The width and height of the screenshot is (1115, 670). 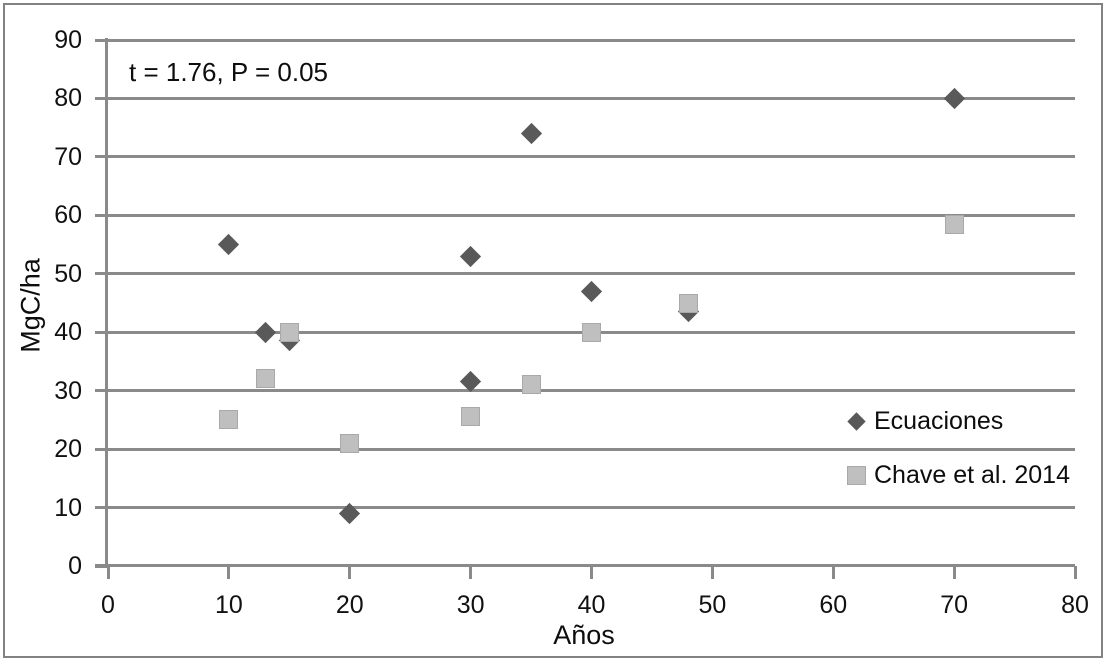 I want to click on x-axis-title: Años, so click(x=584, y=635).